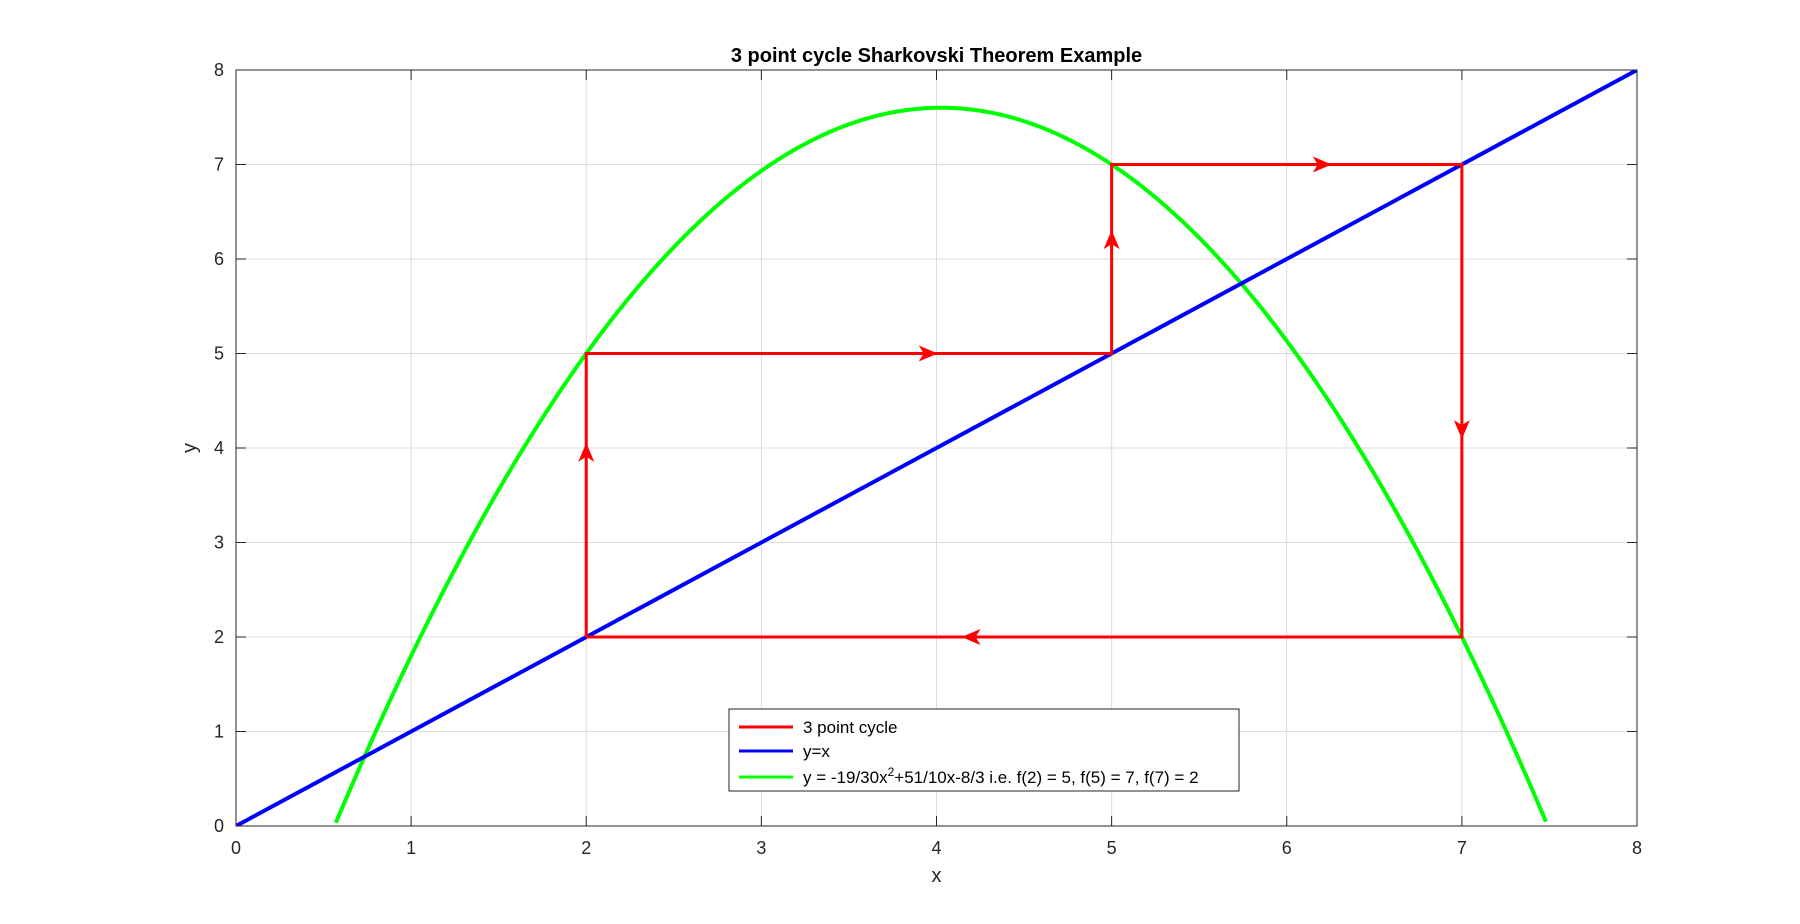 The height and width of the screenshot is (924, 1800). What do you see at coordinates (1462, 848) in the screenshot?
I see `x-tick-label: 7` at bounding box center [1462, 848].